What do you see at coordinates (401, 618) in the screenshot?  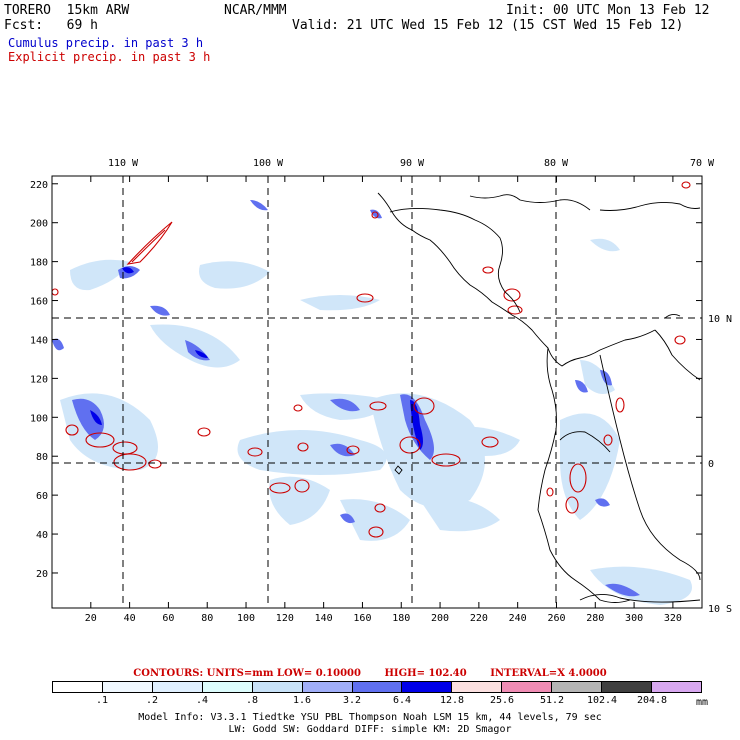 I see `x-tick-label: 180` at bounding box center [401, 618].